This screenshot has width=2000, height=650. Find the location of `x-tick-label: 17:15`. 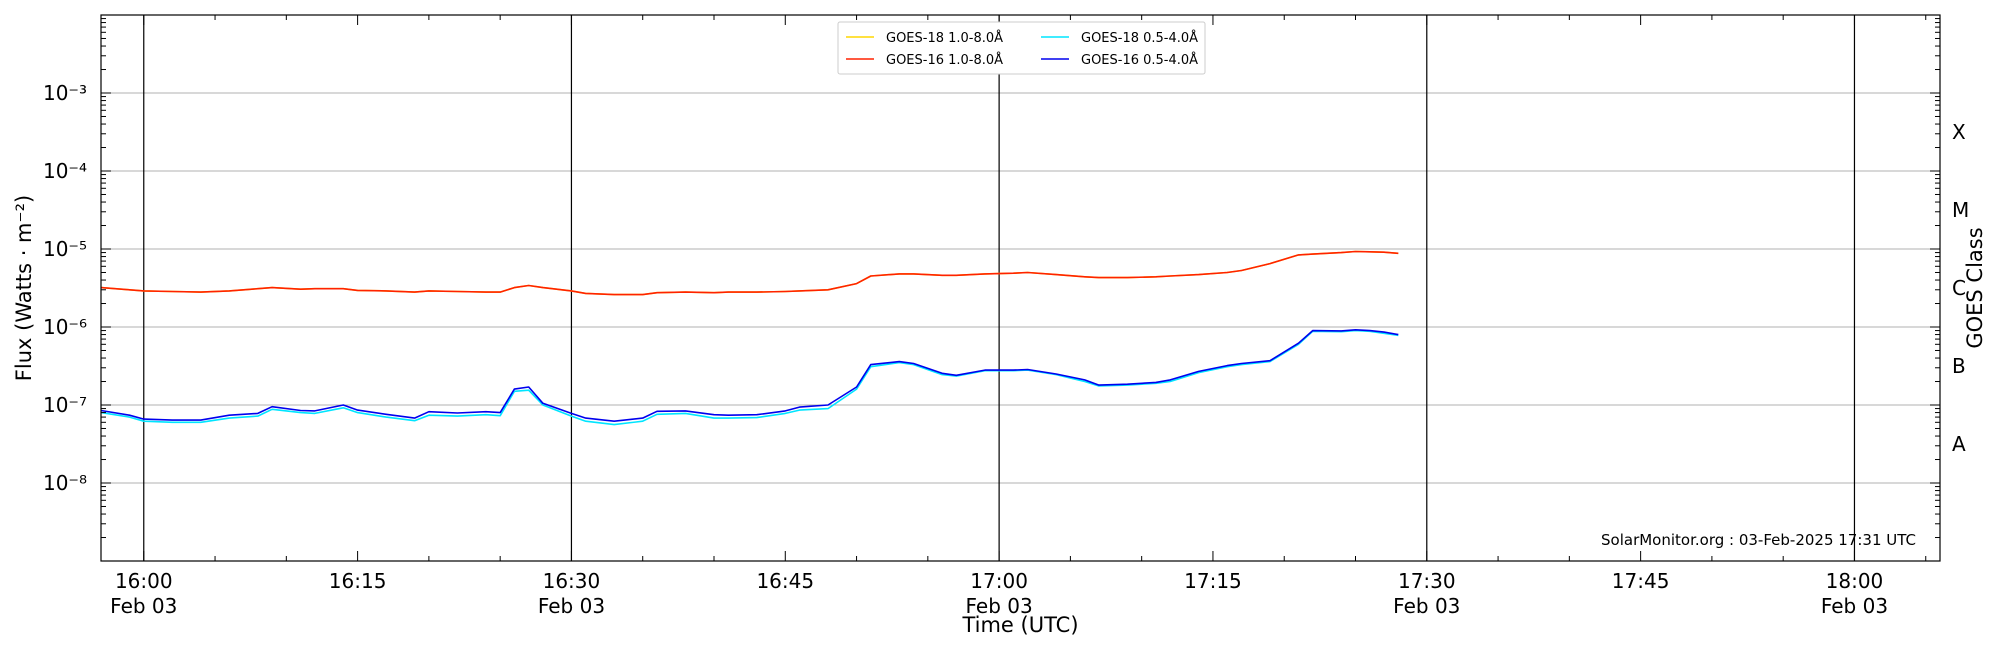

x-tick-label: 17:15 is located at coordinates (1213, 581).